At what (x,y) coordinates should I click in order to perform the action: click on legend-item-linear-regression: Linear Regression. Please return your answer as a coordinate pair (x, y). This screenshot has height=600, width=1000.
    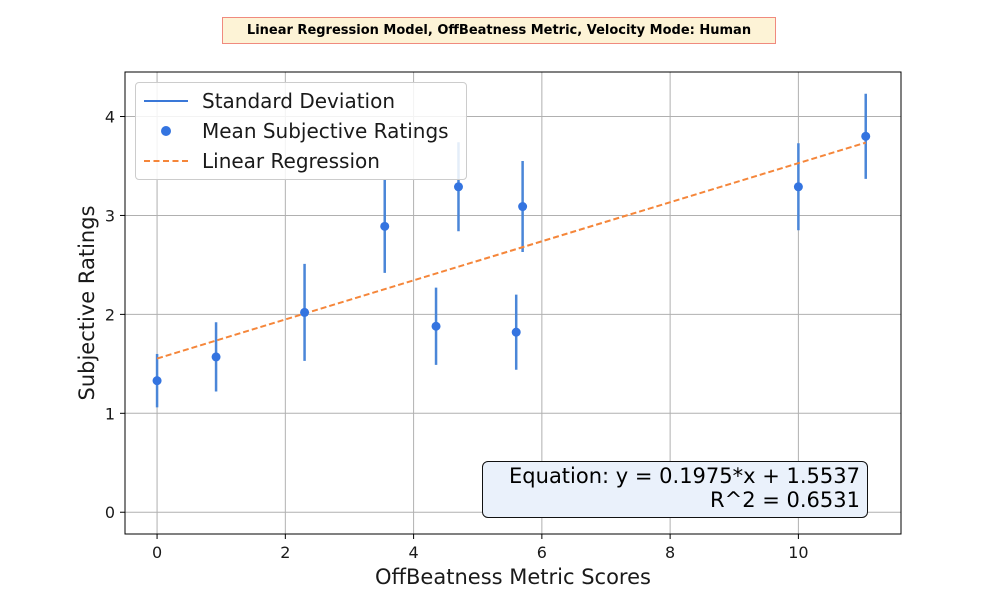
    Looking at the image, I should click on (301, 161).